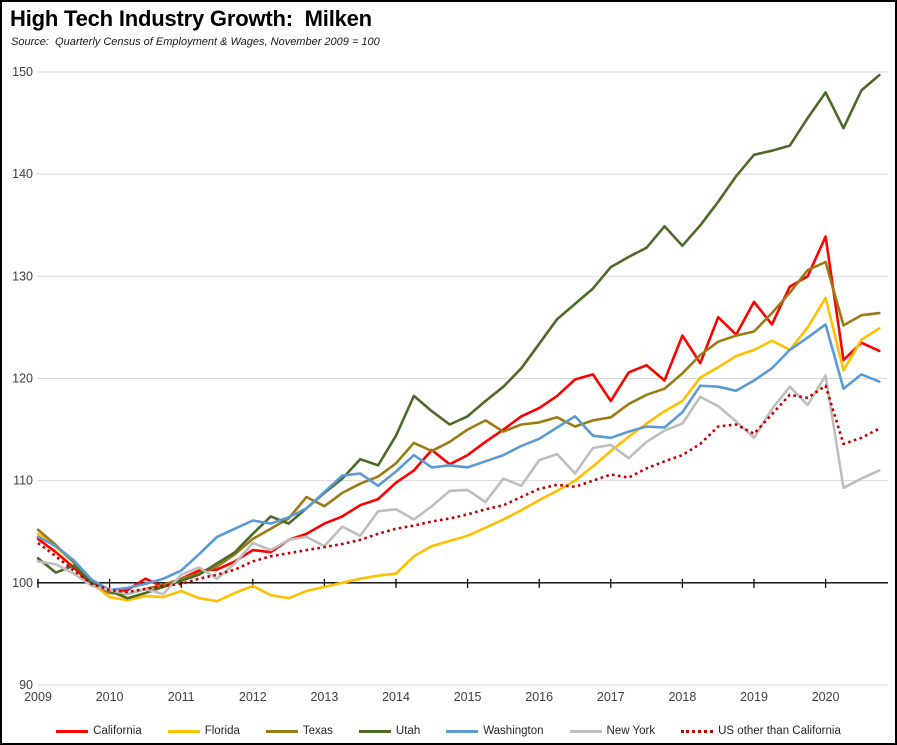 This screenshot has width=897, height=745. Describe the element at coordinates (396, 697) in the screenshot. I see `x-axis-label-2014: 2014` at that location.